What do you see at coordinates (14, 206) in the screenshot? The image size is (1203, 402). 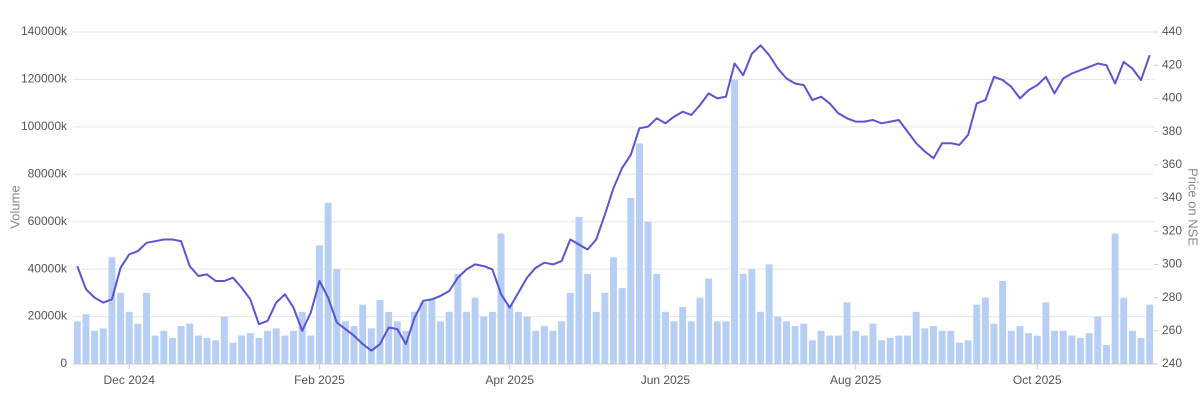 I see `y-axis-title: Volume` at bounding box center [14, 206].